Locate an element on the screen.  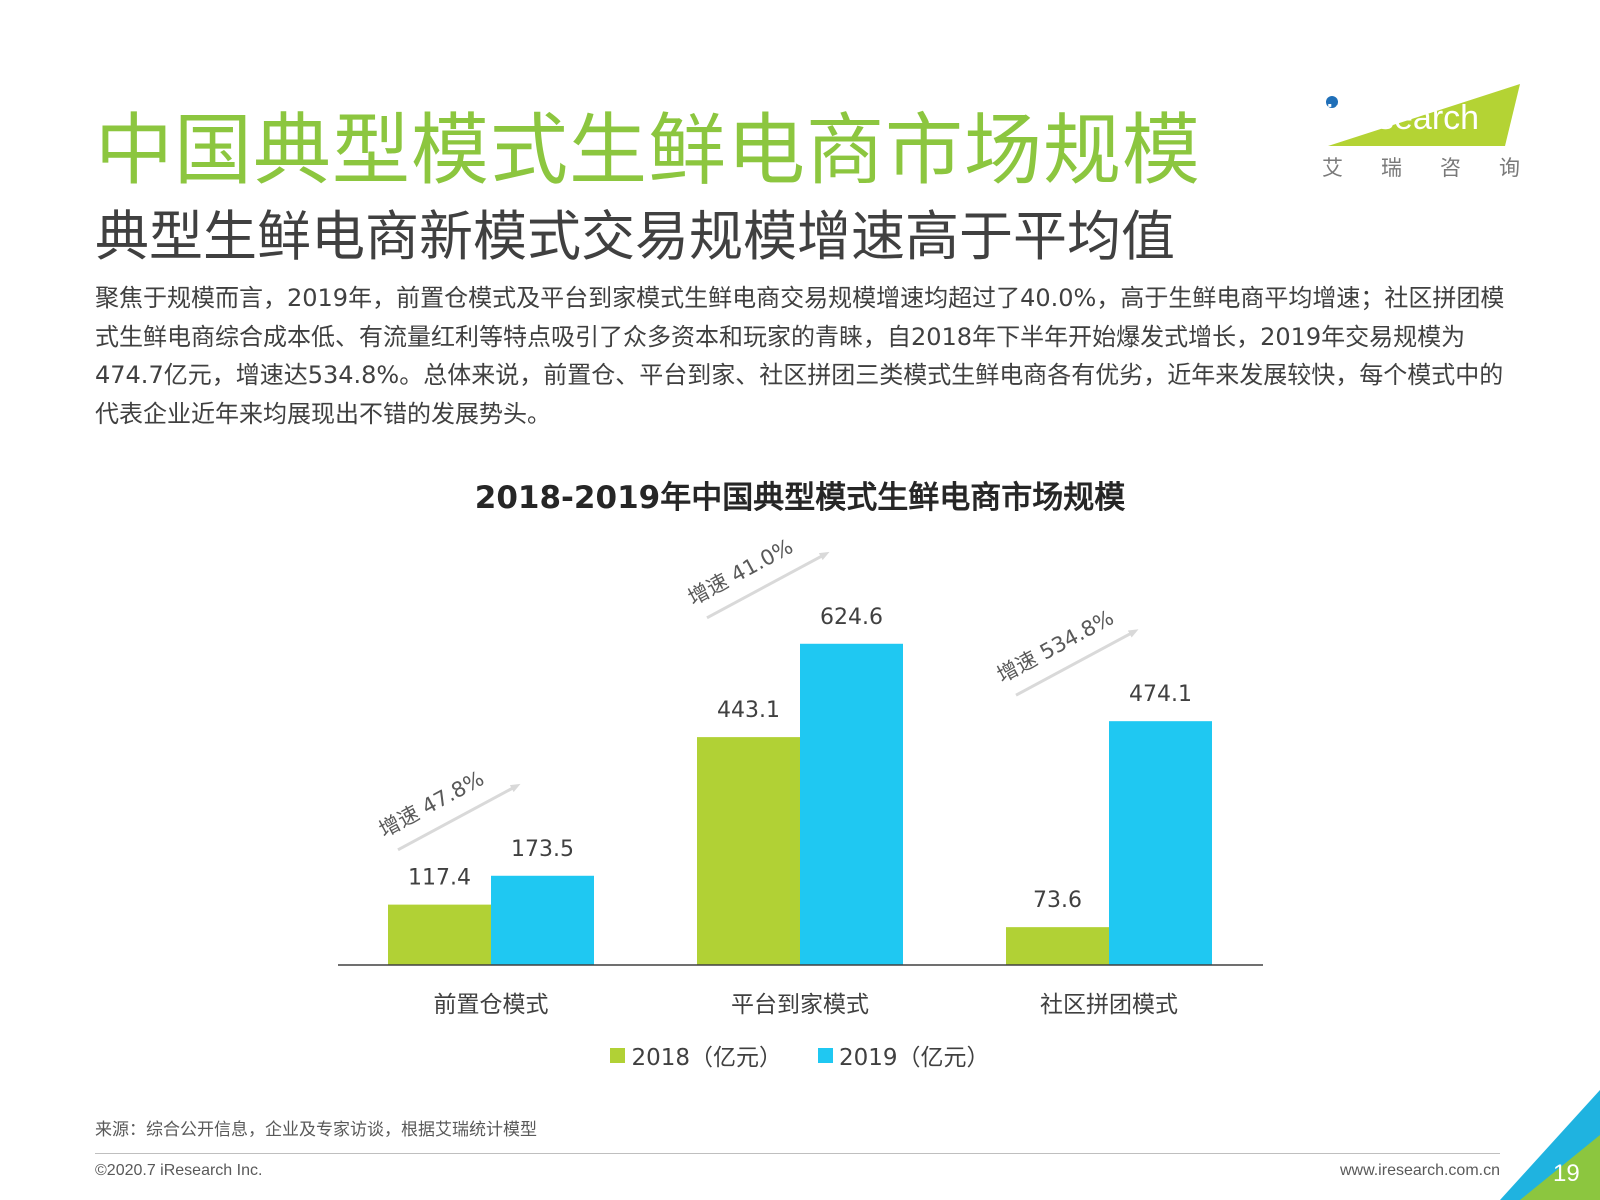
logo-cn-char: 艾 is located at coordinates (1332, 168).